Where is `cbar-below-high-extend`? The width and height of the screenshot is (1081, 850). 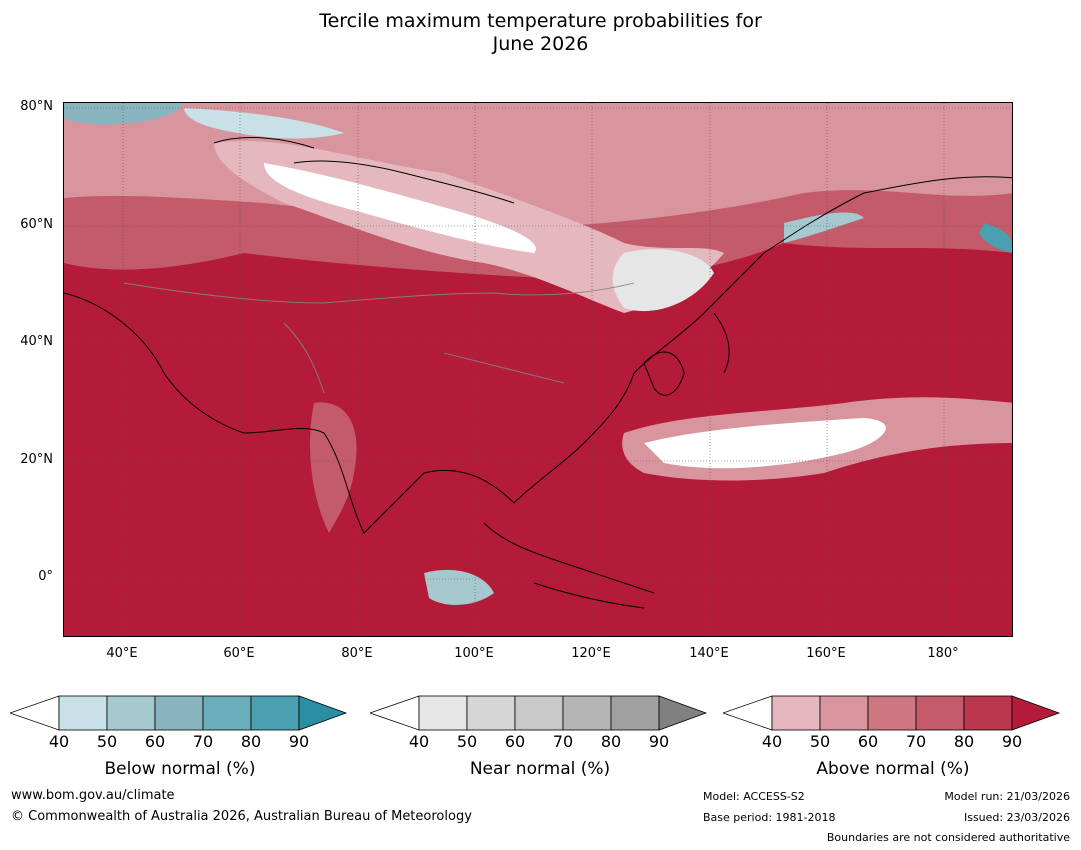 cbar-below-high-extend is located at coordinates (323, 713).